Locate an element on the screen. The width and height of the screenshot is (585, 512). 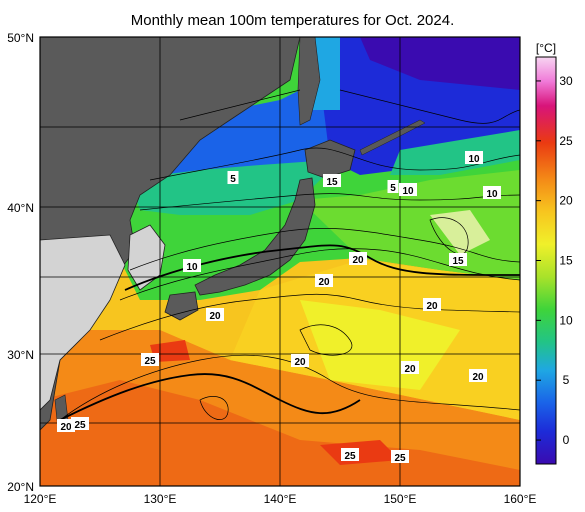
colorbar-ticks: 0 5 10 15 20 25 30 is located at coordinates (554, 260).